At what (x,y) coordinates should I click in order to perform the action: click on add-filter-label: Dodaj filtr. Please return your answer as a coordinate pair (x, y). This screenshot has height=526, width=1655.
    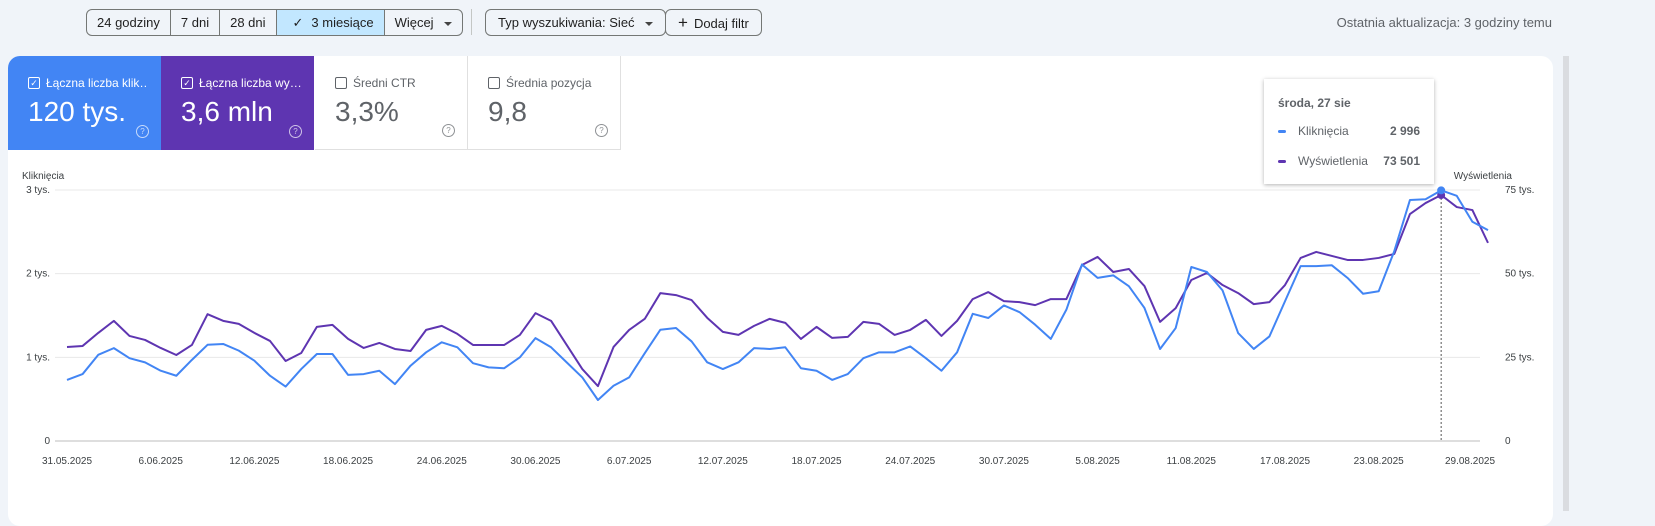
    Looking at the image, I should click on (721, 23).